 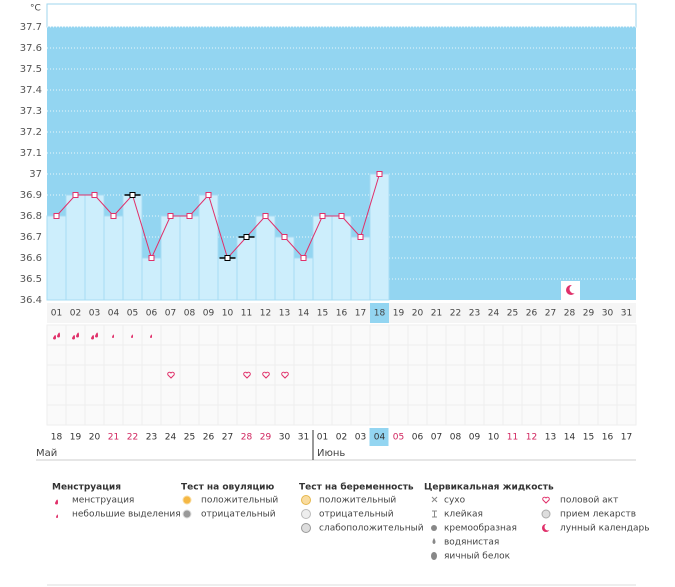 I want to click on legend-item: положительный, so click(x=357, y=501).